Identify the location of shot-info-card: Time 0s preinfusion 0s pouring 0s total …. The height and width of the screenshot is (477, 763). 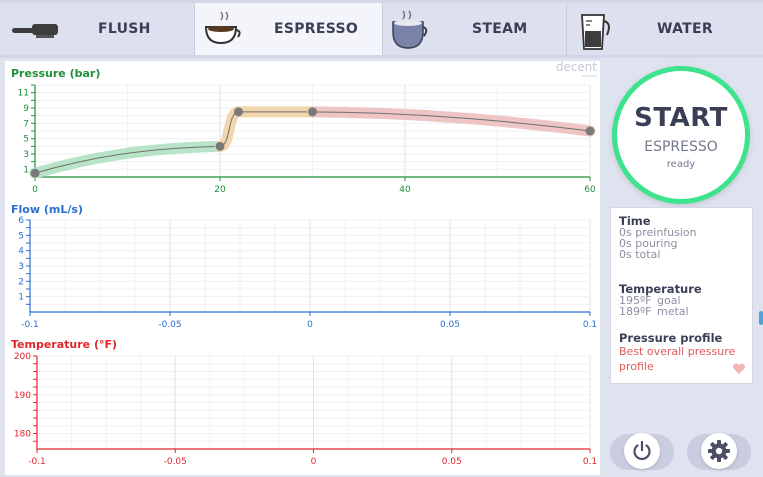
(681, 295).